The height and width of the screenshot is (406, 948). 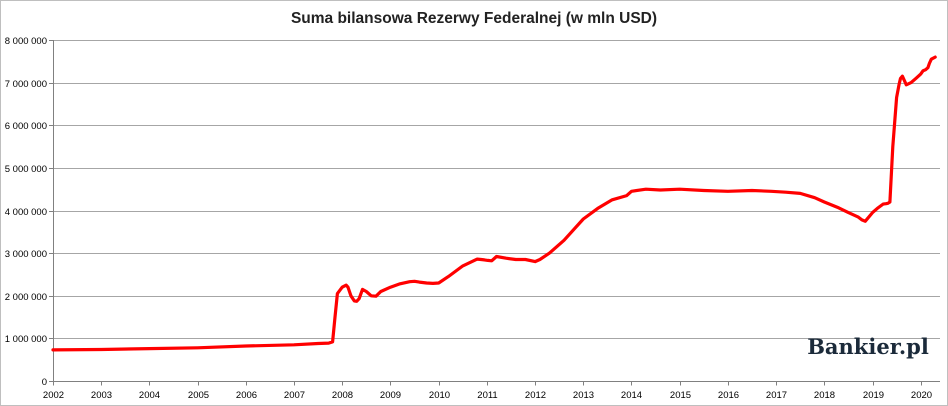 I want to click on x-tick-label: 2018, so click(x=824, y=395).